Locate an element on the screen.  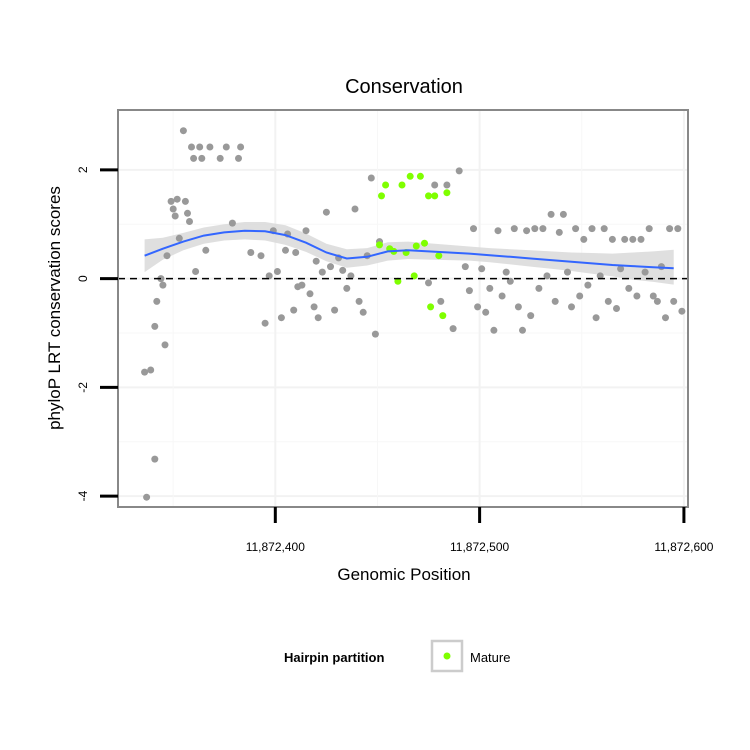
x-axis: 11,872,400 11,872,500 11,872,600 is located at coordinates (480, 530).